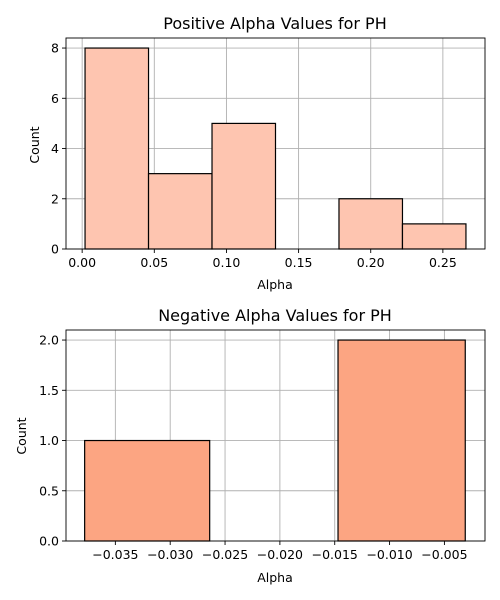  I want to click on y-tick-label-2: 1.0, so click(49, 440).